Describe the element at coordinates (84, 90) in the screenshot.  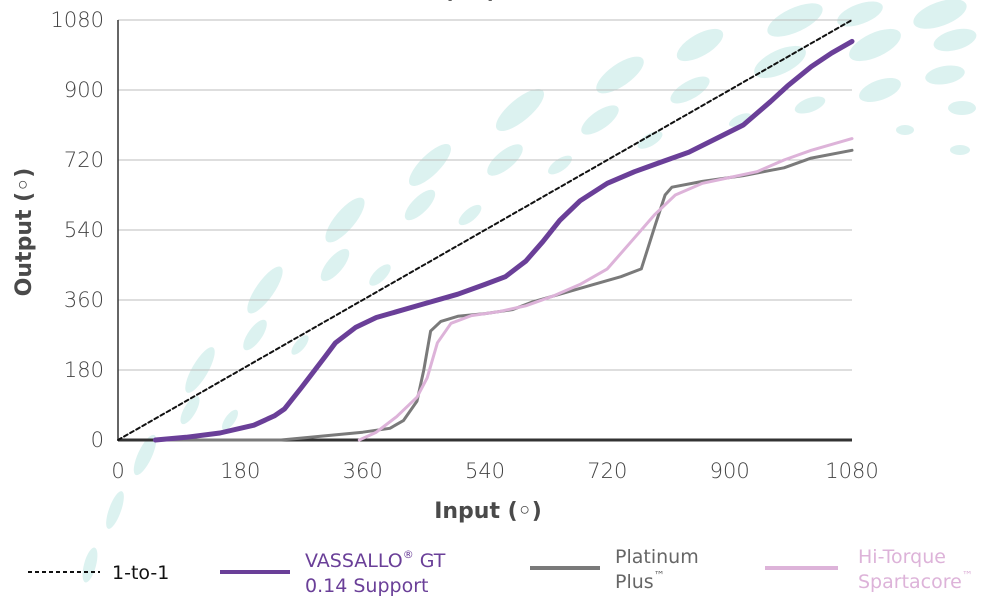
I see `y-tick-label: 900` at that location.